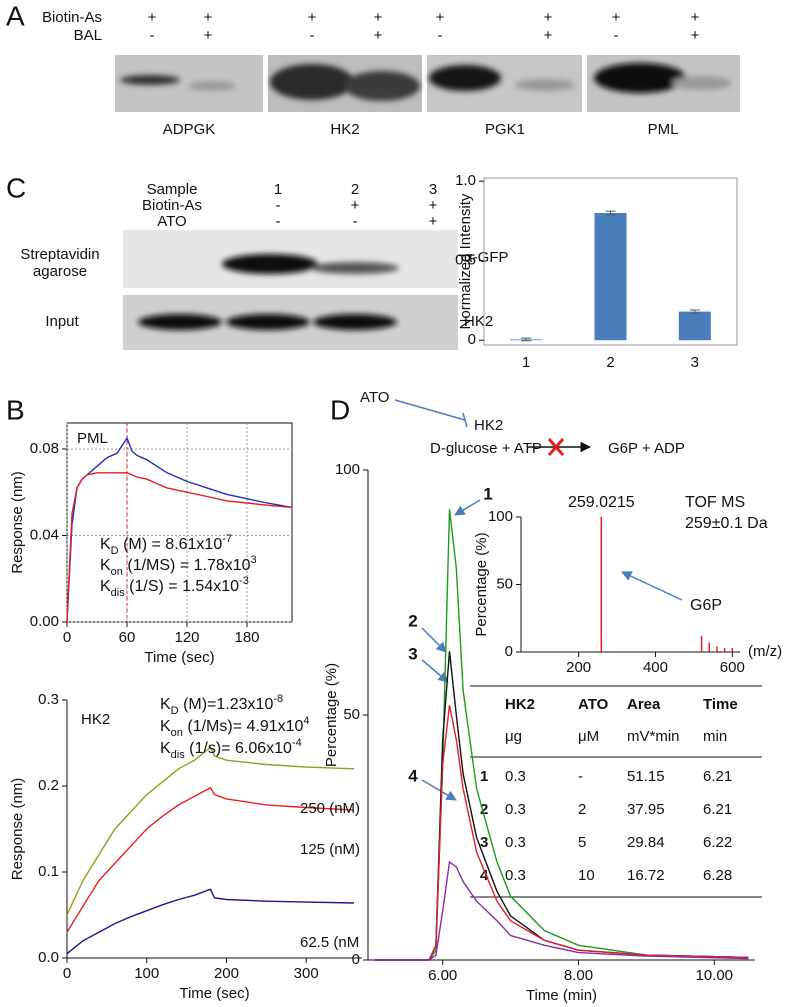  What do you see at coordinates (481, 584) in the screenshot?
I see `y-axis-title: Percentage (%)` at bounding box center [481, 584].